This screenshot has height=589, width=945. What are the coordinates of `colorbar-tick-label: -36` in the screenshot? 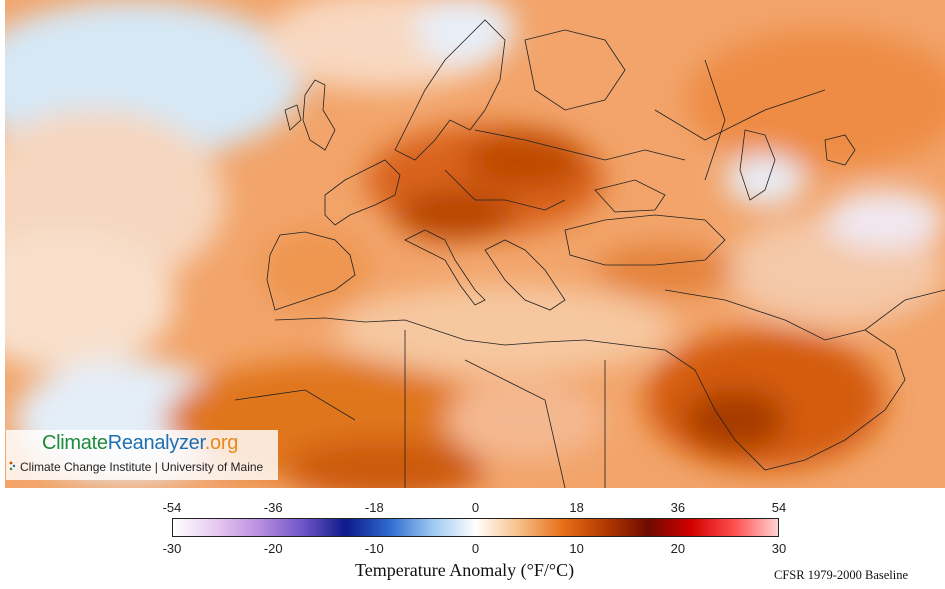 It's located at (273, 507).